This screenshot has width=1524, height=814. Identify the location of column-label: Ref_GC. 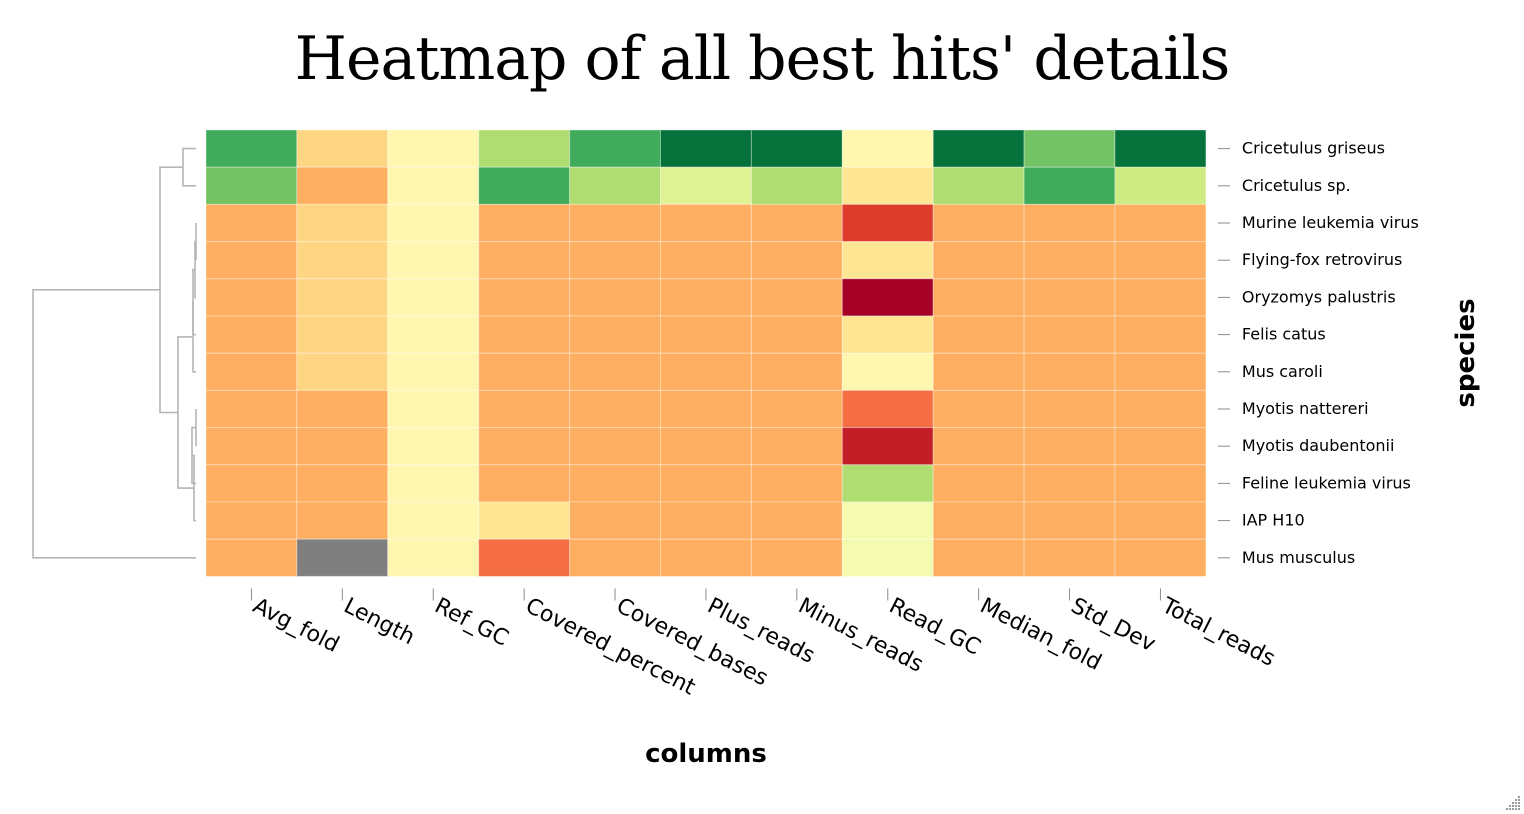
(472, 622).